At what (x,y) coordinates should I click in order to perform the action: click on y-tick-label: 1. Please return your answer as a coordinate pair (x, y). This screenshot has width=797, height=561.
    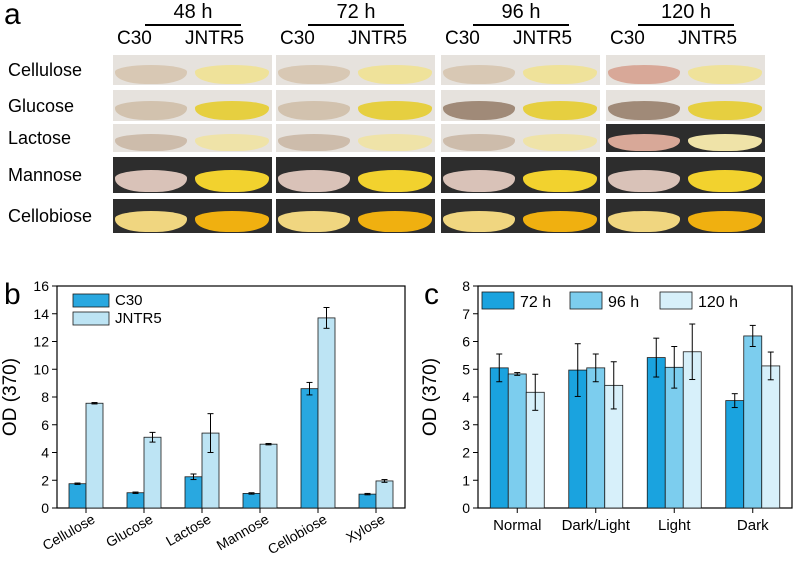
    Looking at the image, I should click on (466, 480).